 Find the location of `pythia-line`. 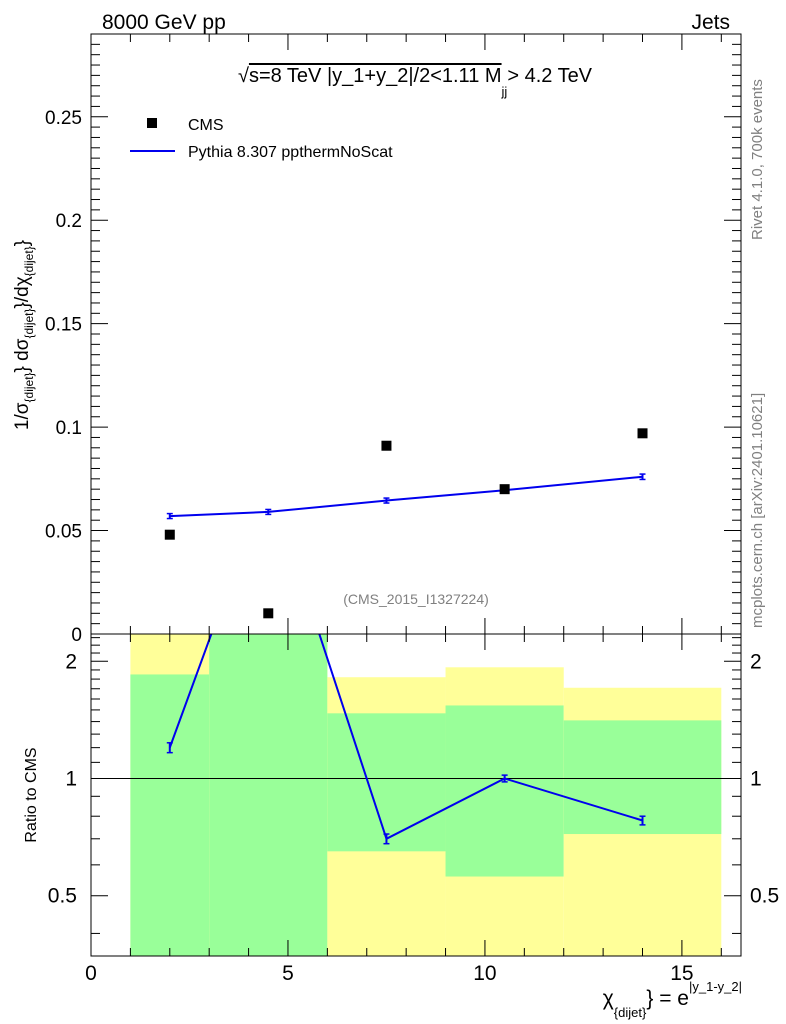

pythia-line is located at coordinates (406, 496).